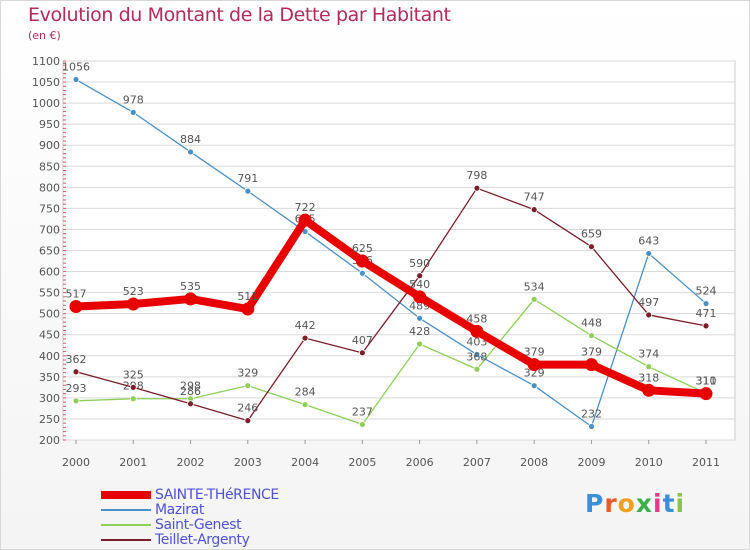 This screenshot has width=750, height=550. Describe the element at coordinates (49, 208) in the screenshot. I see `y-tick-label: 750` at that location.